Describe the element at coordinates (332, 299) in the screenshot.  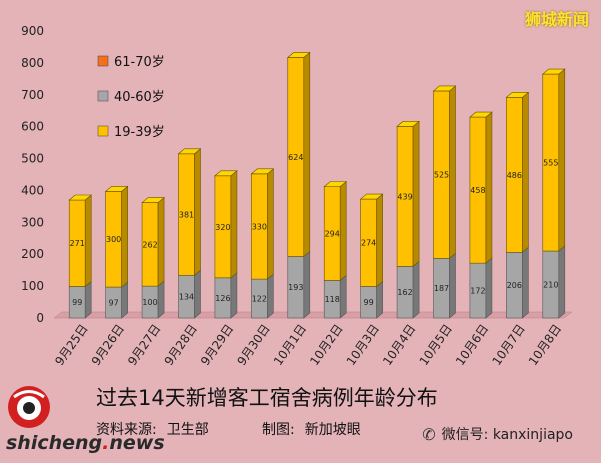
I see `data-label-40-60: 118` at that location.